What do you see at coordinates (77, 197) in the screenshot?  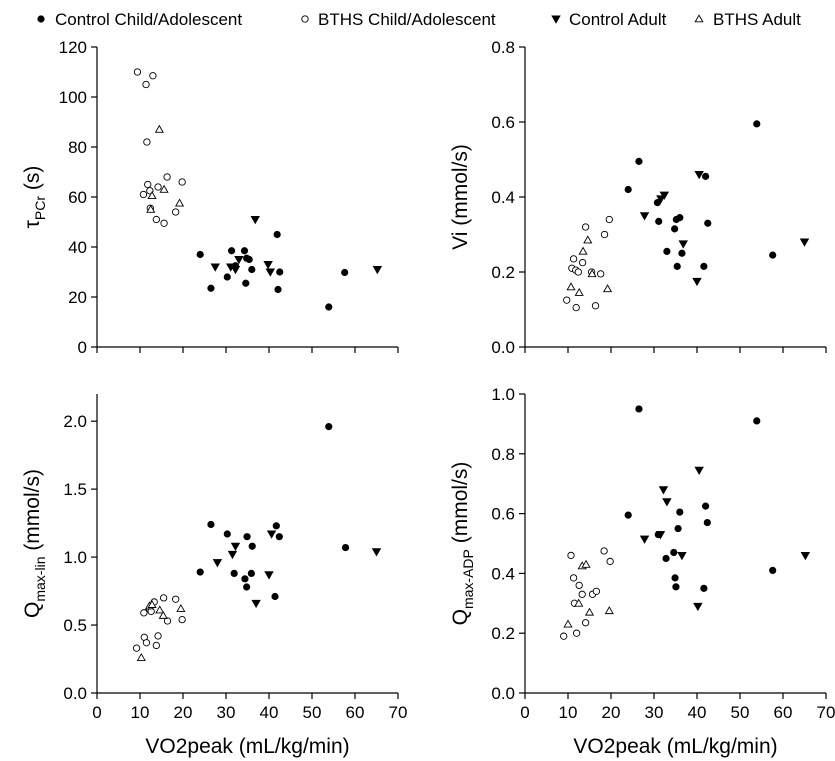 I see `y-tick-label: 60` at bounding box center [77, 197].